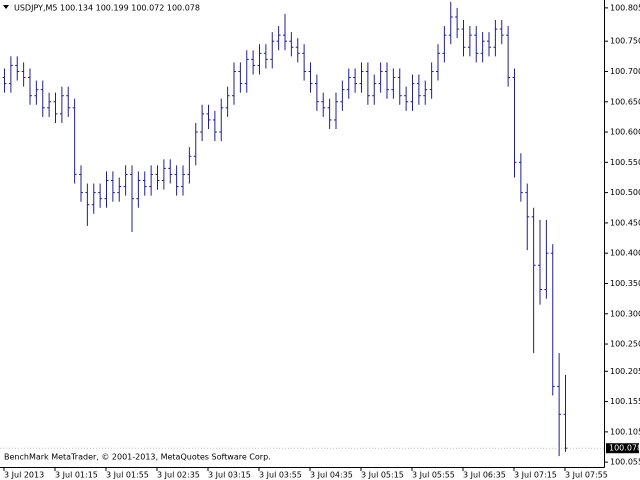 The height and width of the screenshot is (480, 640). I want to click on y-tick-label: 100.205, so click(625, 371).